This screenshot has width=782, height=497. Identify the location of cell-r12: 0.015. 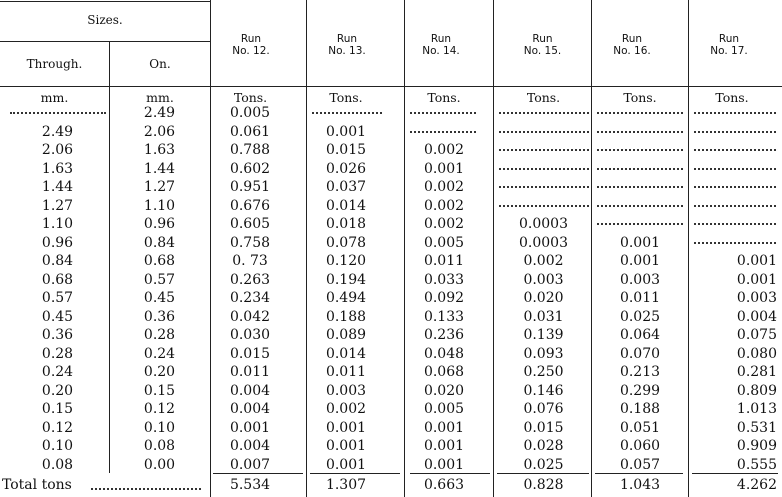
(250, 353).